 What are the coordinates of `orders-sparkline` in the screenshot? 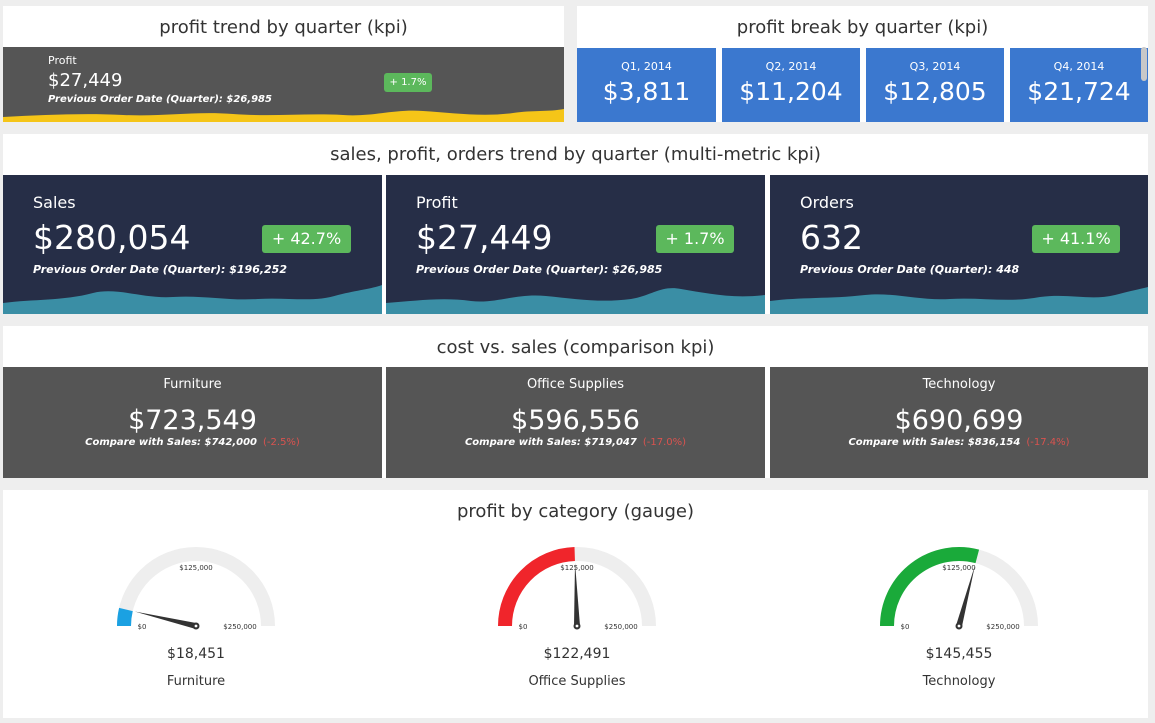 It's located at (959, 300).